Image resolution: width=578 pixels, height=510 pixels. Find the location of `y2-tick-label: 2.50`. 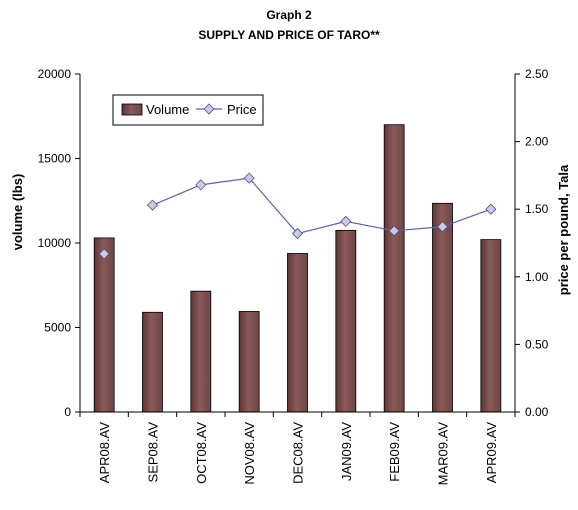

y2-tick-label: 2.50 is located at coordinates (537, 74).